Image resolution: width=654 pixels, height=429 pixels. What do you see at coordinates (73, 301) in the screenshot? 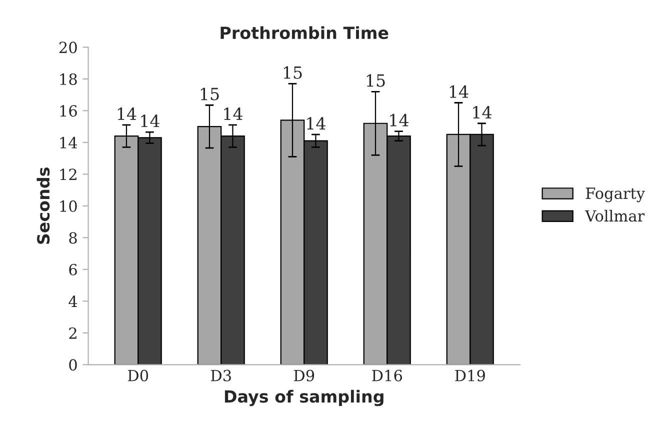
I see `y-tick-label: 4` at bounding box center [73, 301].